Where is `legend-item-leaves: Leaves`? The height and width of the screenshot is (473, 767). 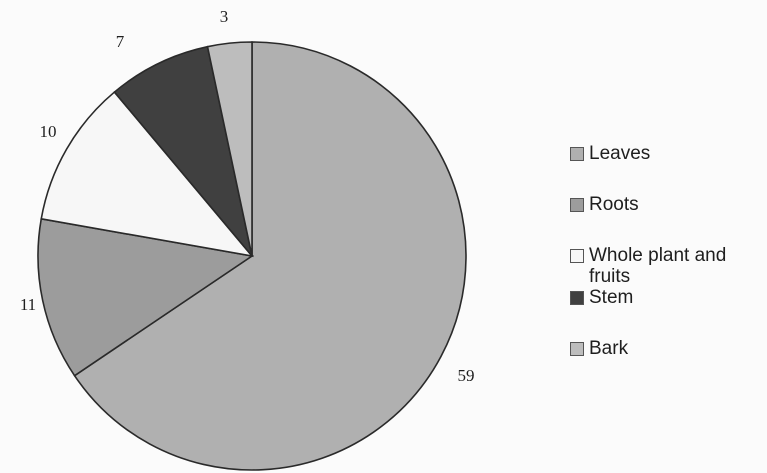
legend-item-leaves: Leaves is located at coordinates (665, 153).